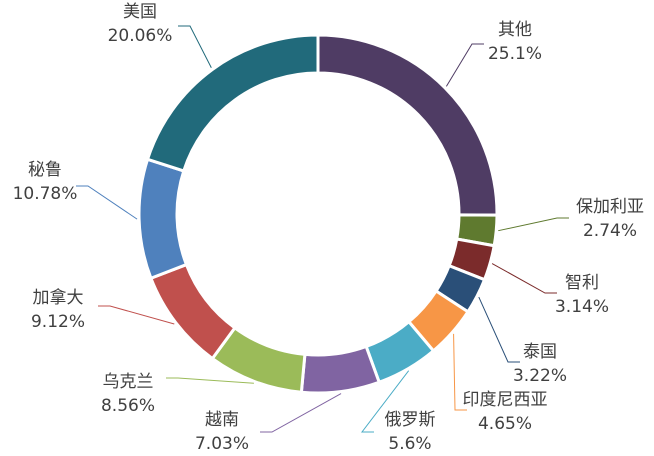 The image size is (654, 456). I want to click on label-name: 秘鲁, so click(45, 170).